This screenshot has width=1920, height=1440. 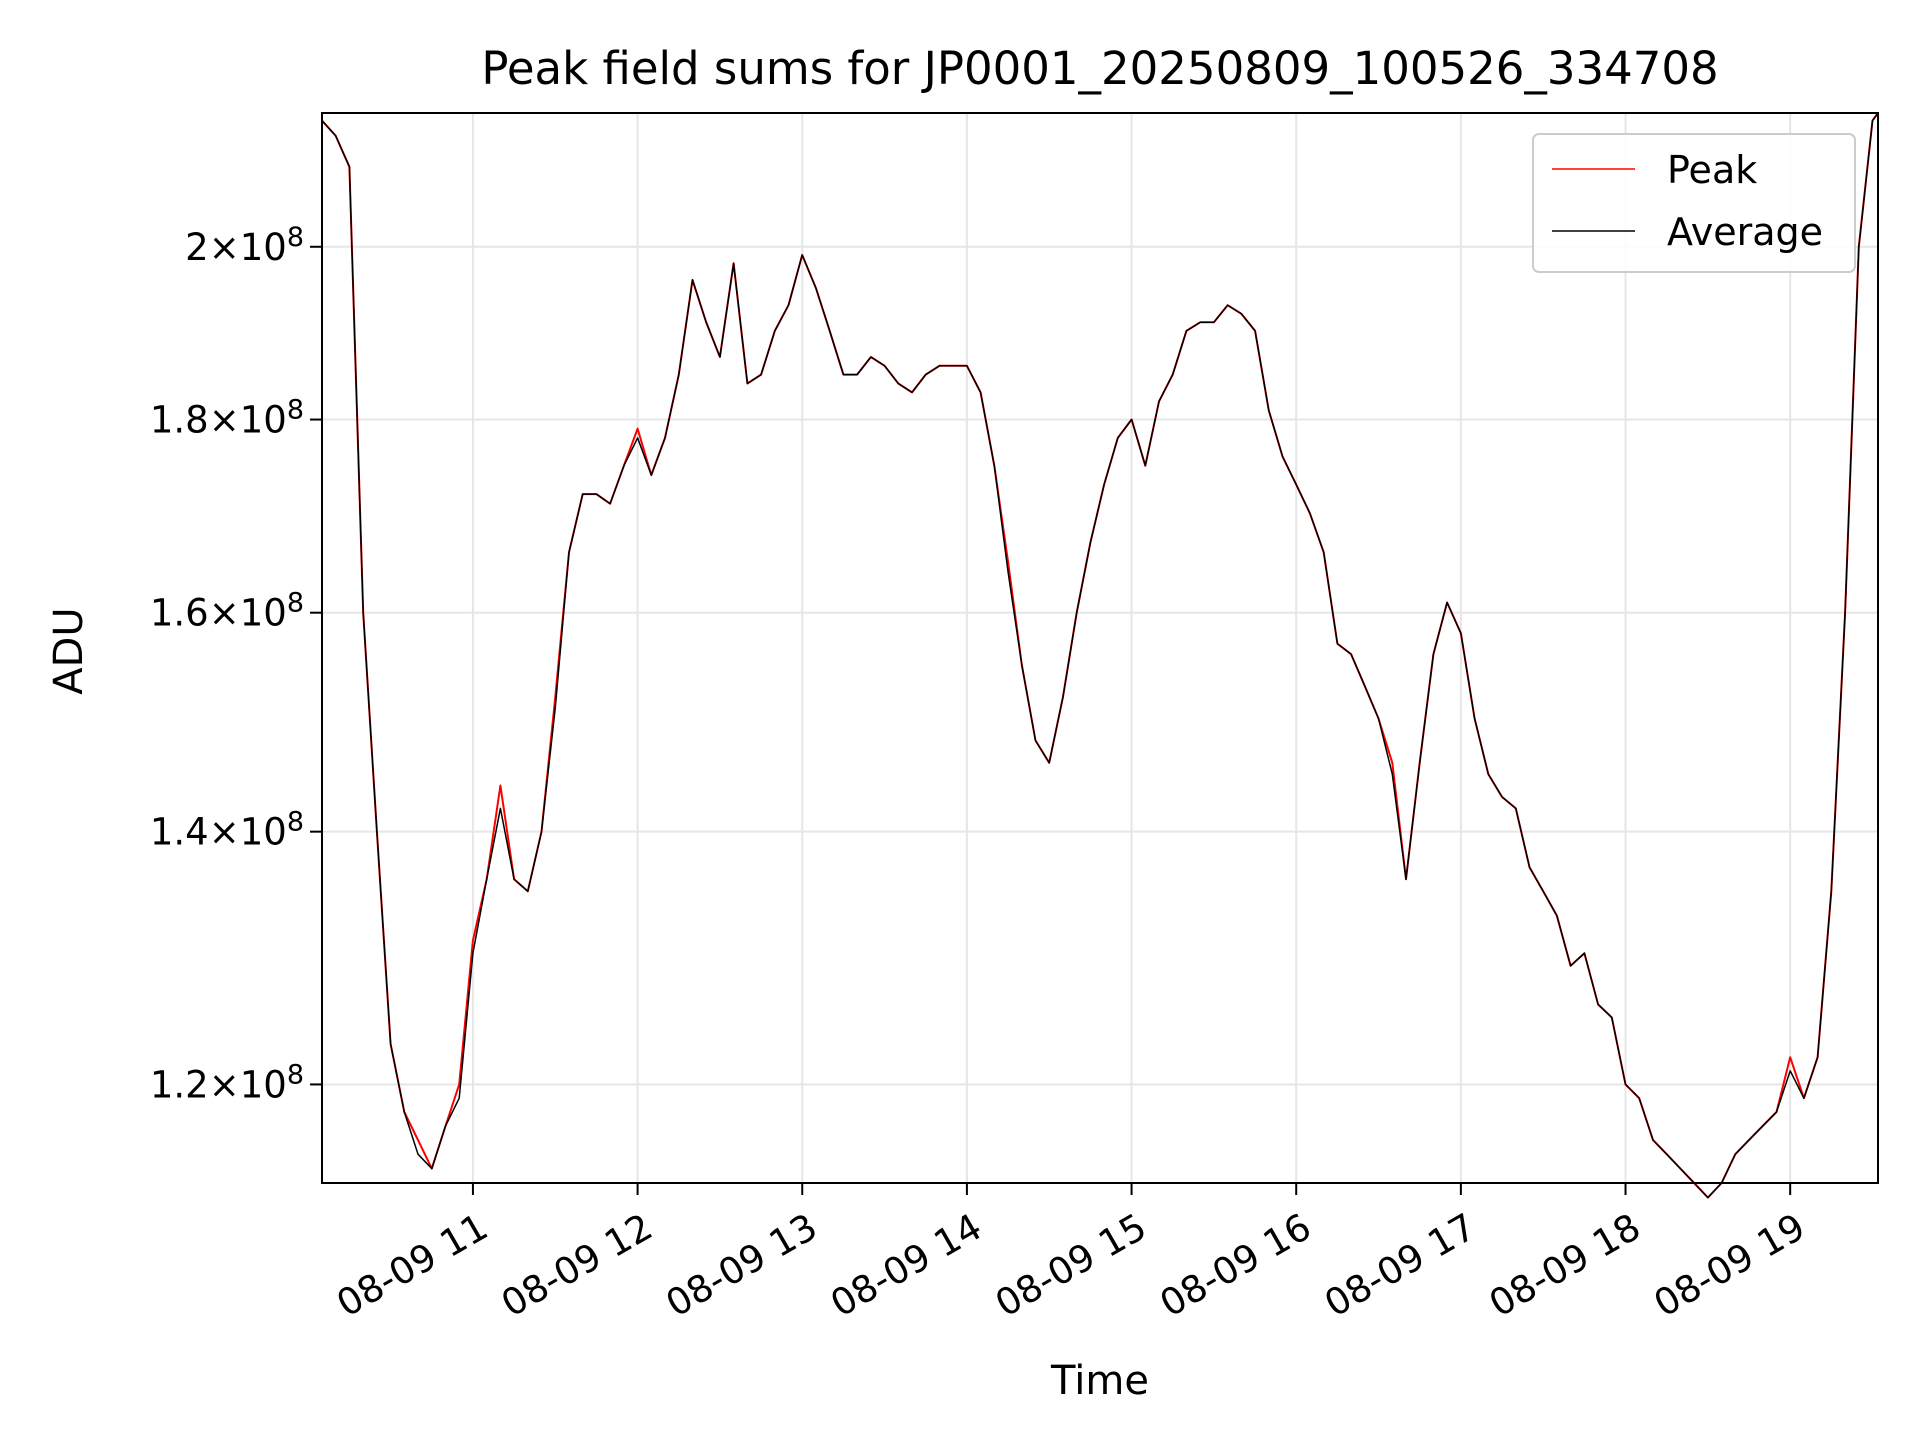 I want to click on x-tick-label: 08-09 16, so click(x=1236, y=1265).